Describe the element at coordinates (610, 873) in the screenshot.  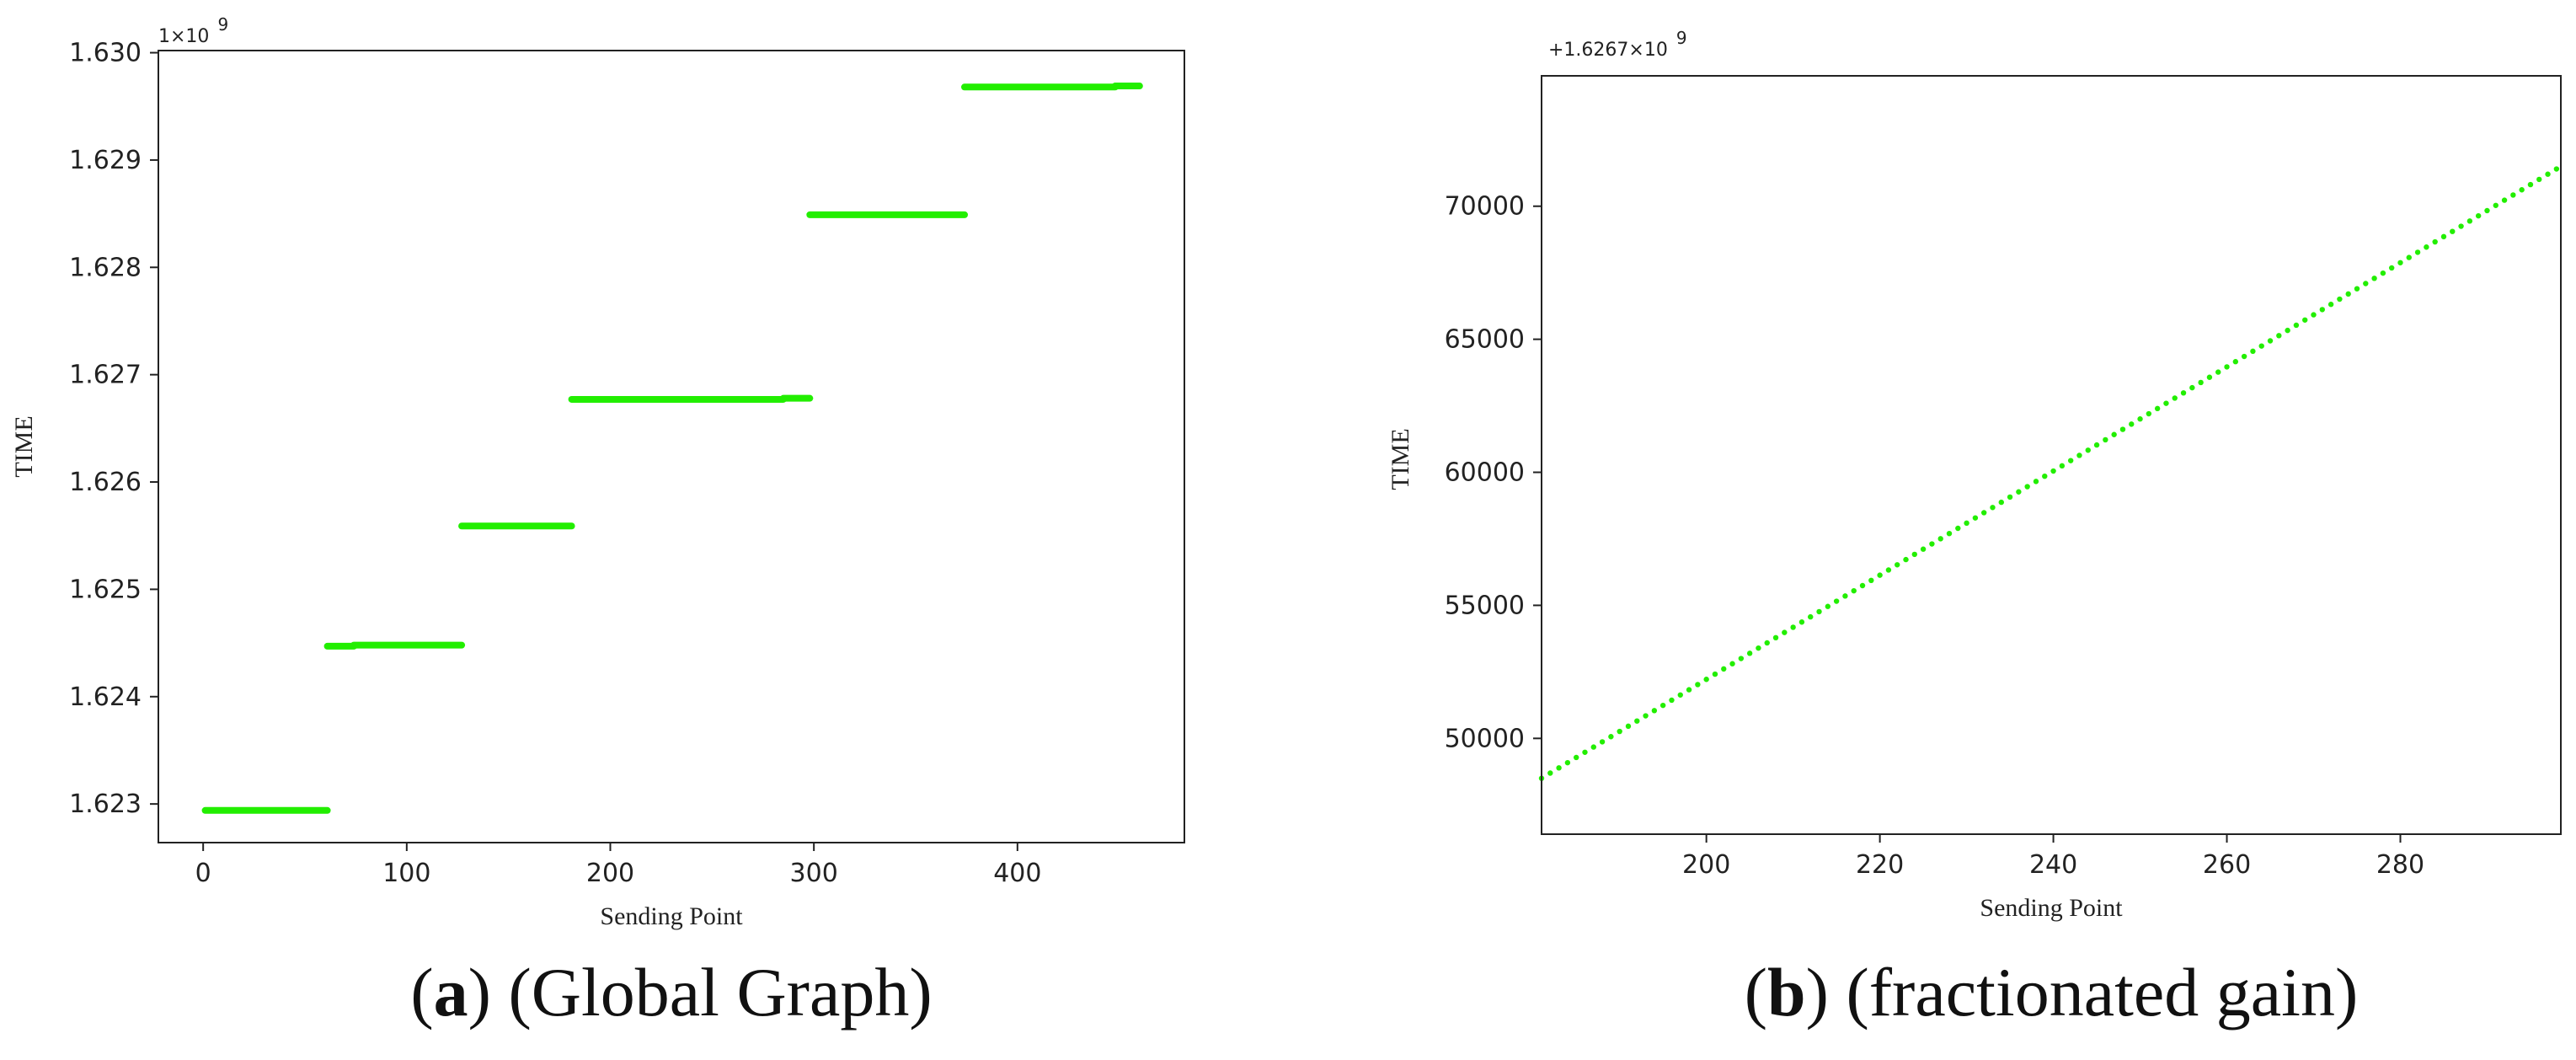
I see `chart-a-x-tick-label: 200` at that location.